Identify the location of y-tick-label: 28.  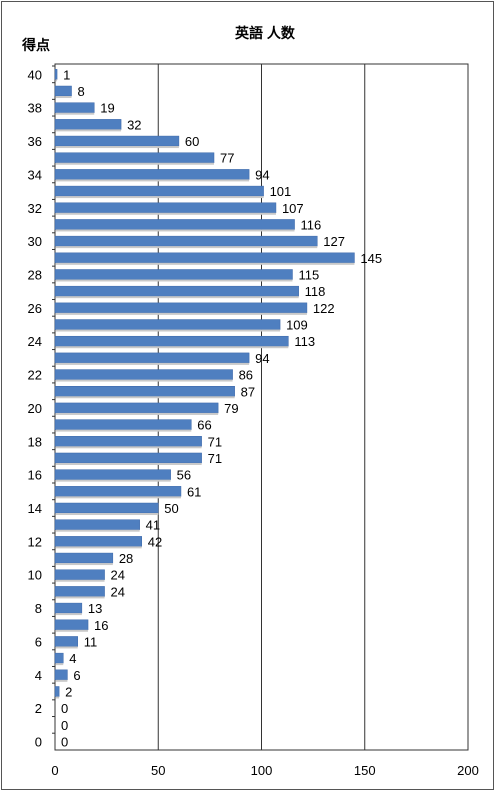
(35, 275).